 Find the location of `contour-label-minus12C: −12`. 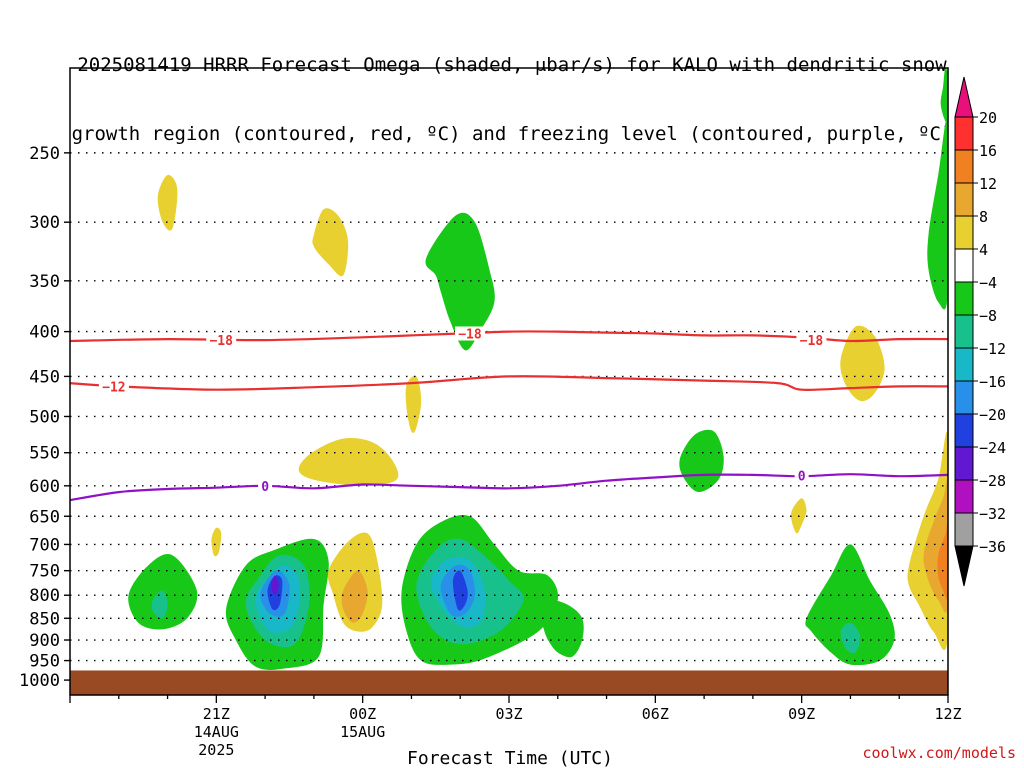

contour-label-minus12C: −12 is located at coordinates (113, 387).